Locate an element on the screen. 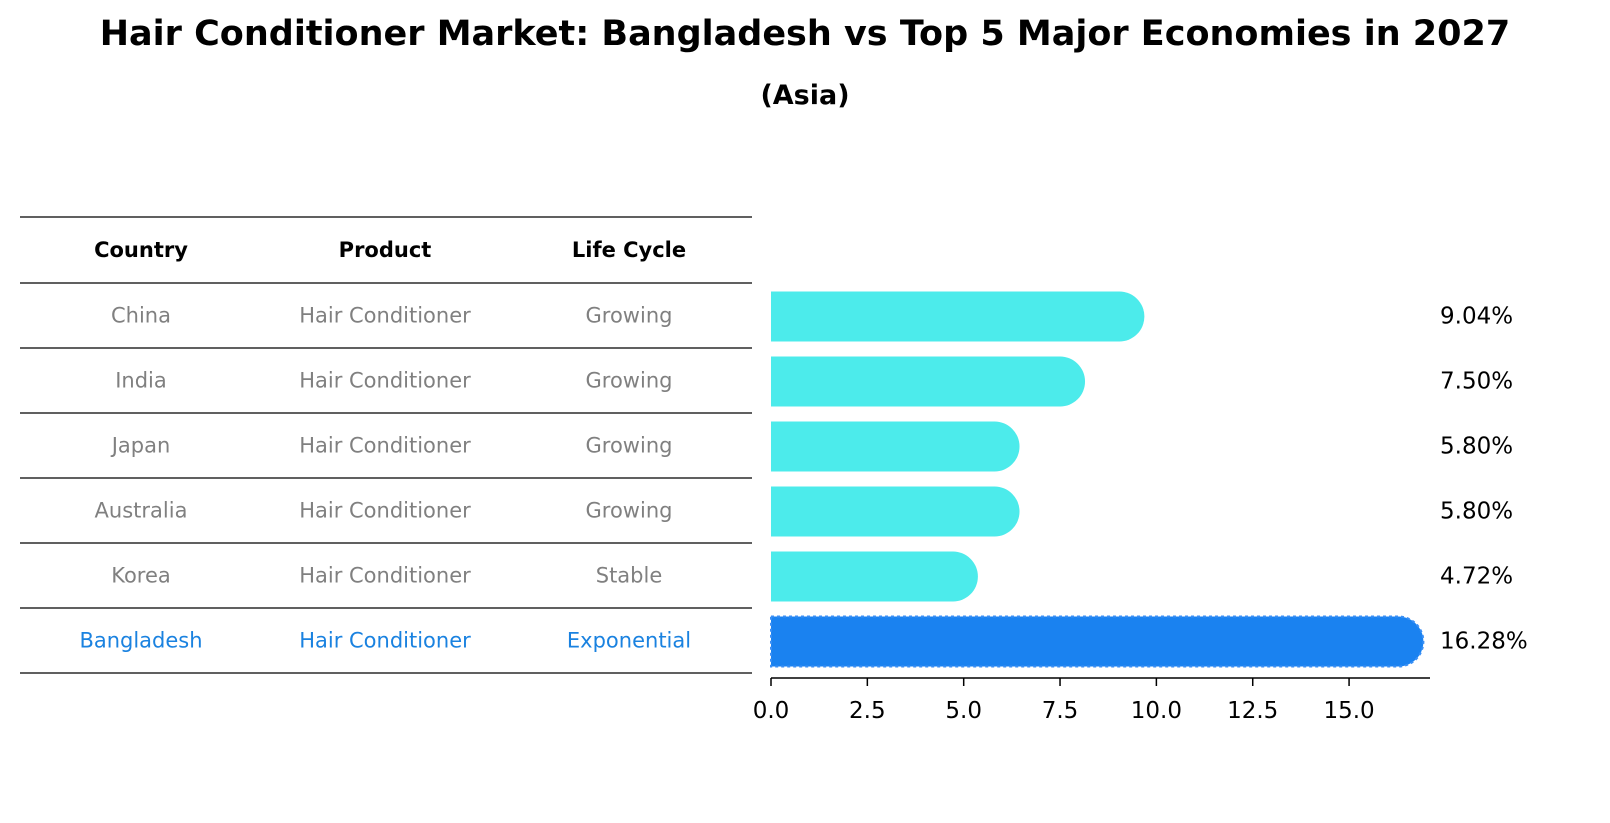  table-cell-country: Bangladesh is located at coordinates (140, 641).